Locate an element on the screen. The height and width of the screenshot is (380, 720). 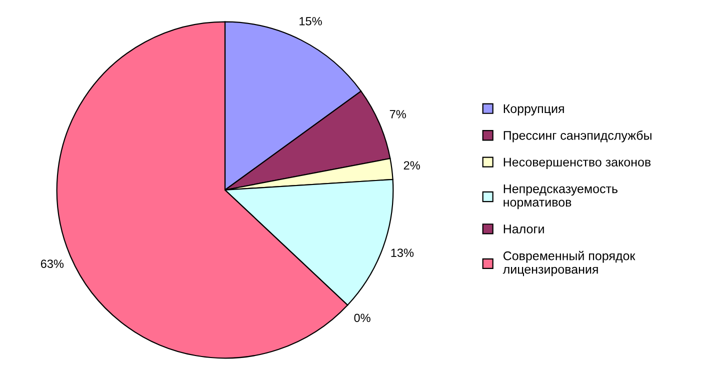
data-label: 63% is located at coordinates (52, 264).